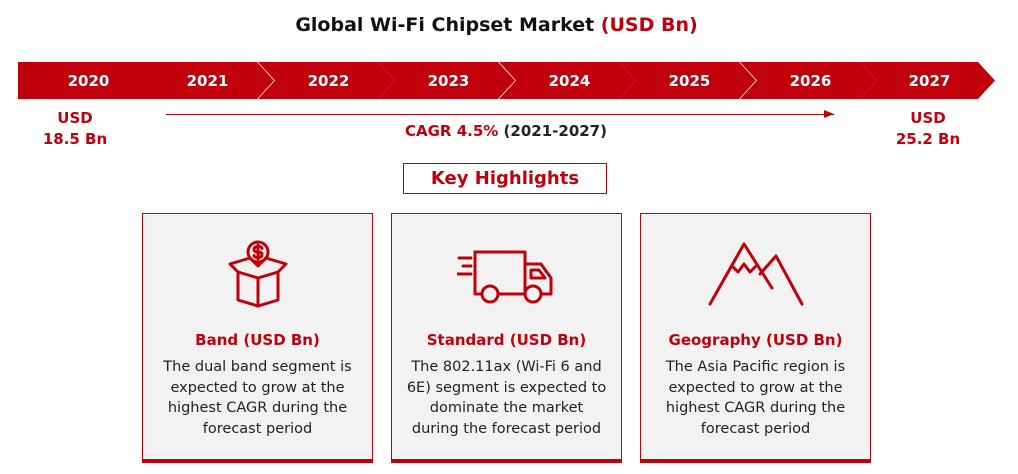 The height and width of the screenshot is (474, 1018). I want to click on card-title: Band (USD Bn), so click(257, 340).